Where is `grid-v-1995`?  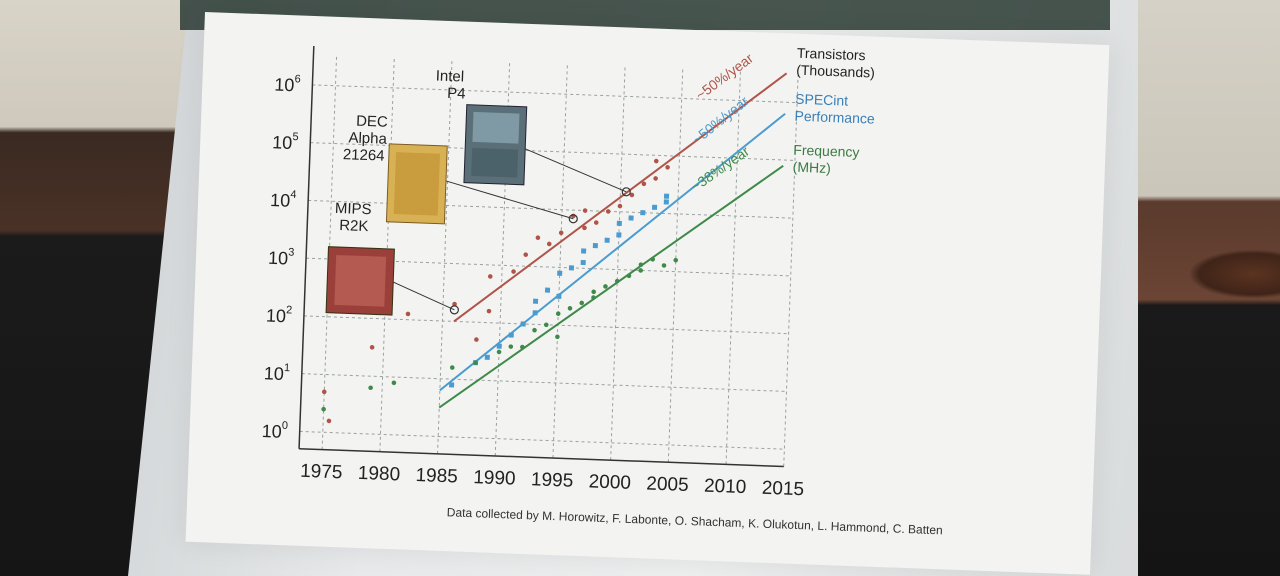 grid-v-1995 is located at coordinates (560, 262).